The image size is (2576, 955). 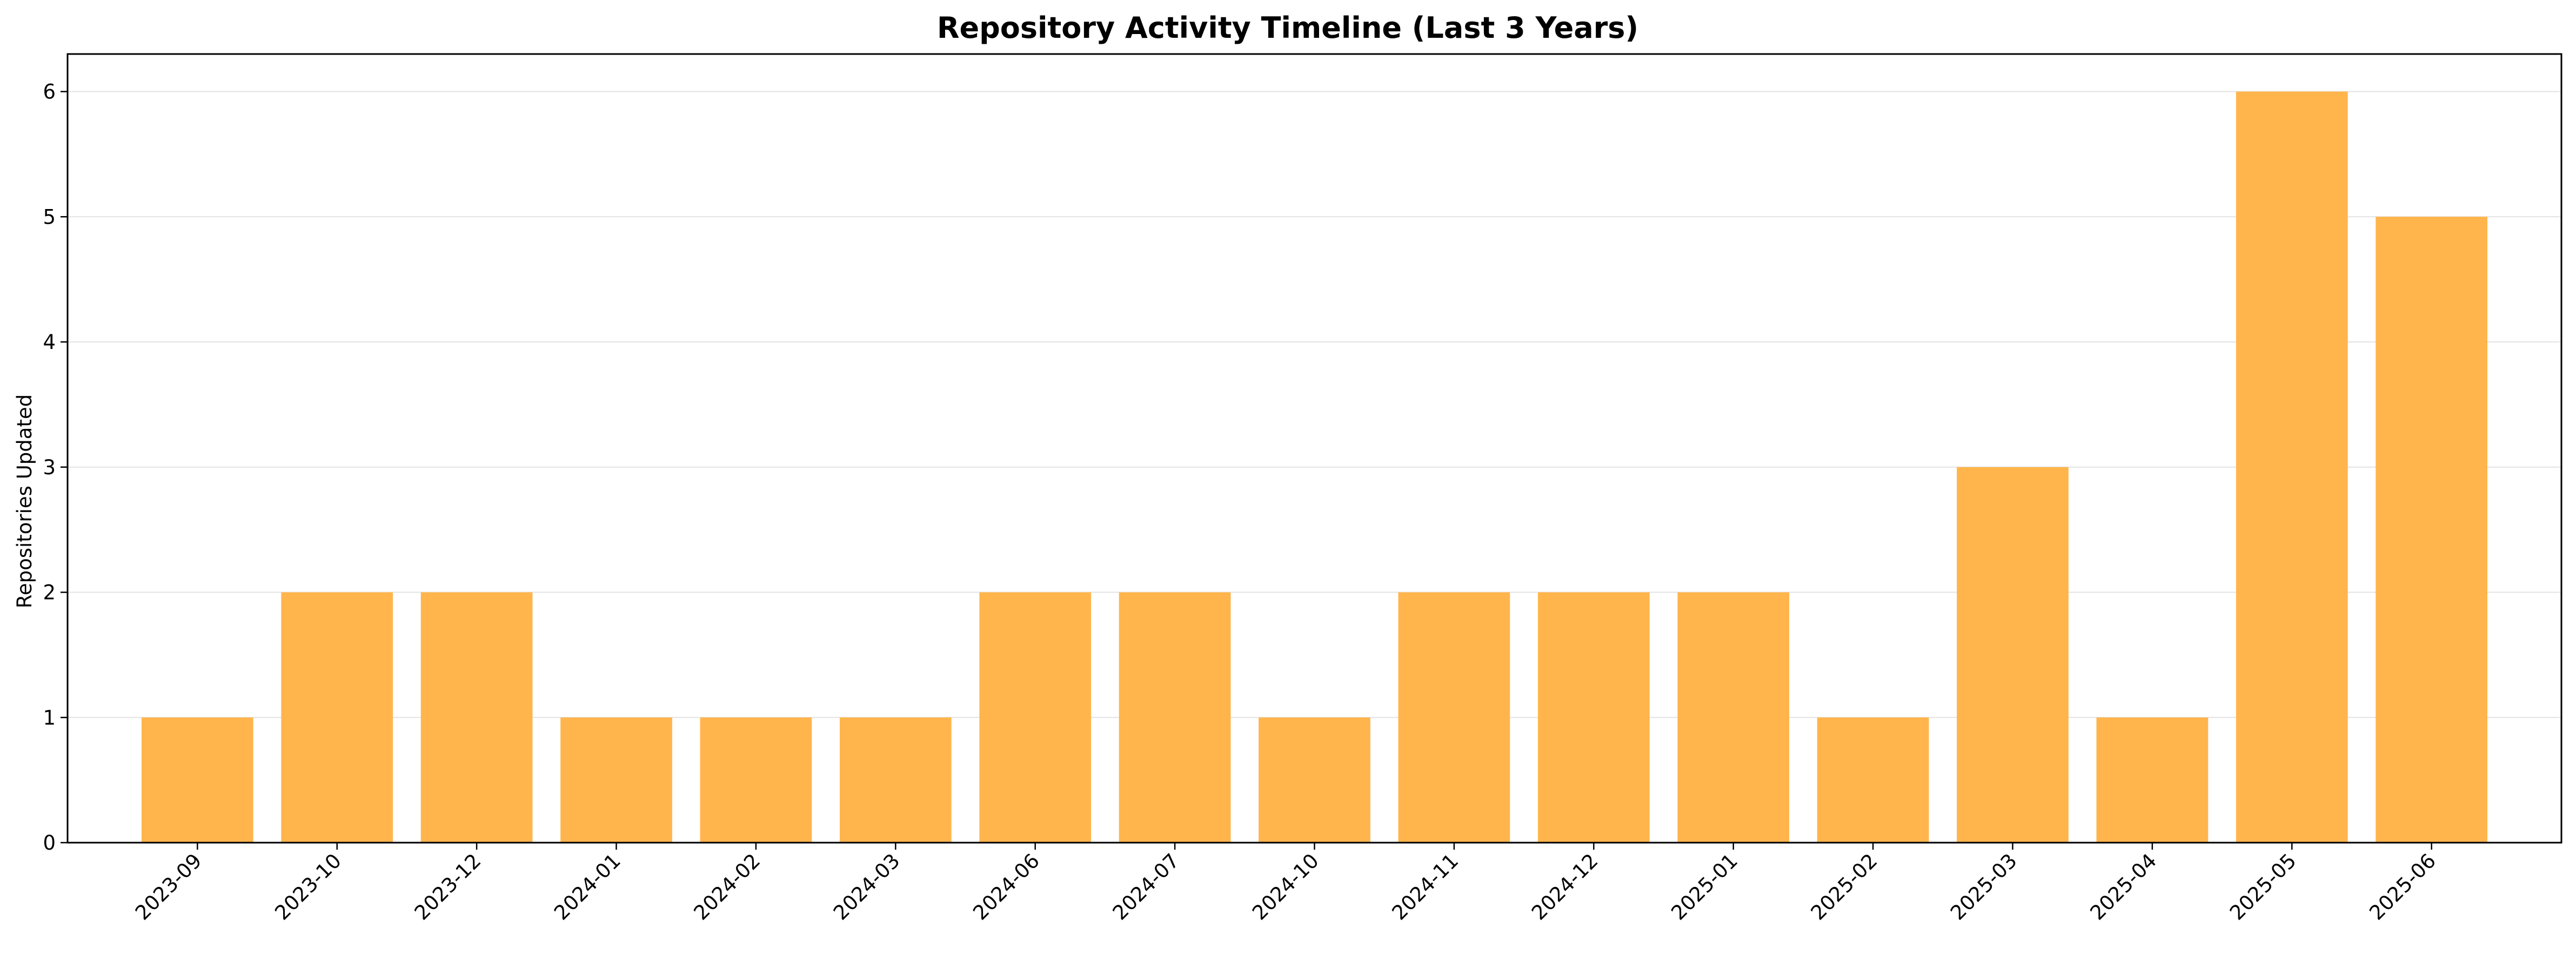 I want to click on x-tick-label: 2023-10, so click(x=308, y=887).